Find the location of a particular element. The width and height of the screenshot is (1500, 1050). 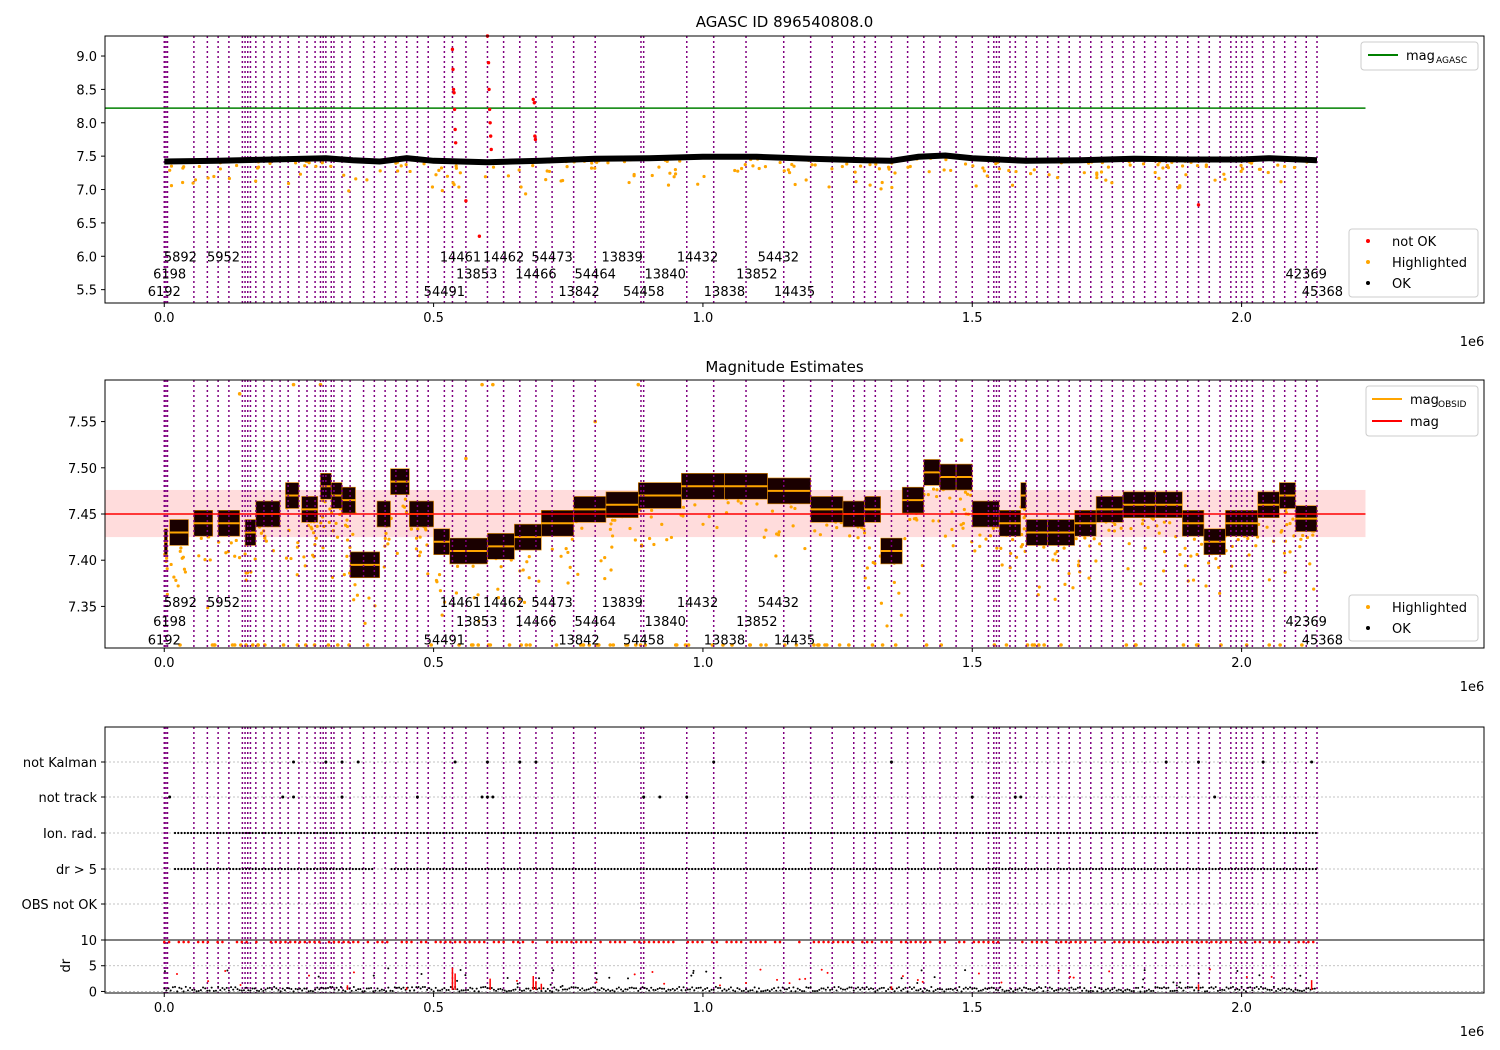

obsid-label: 54491 is located at coordinates (444, 292).